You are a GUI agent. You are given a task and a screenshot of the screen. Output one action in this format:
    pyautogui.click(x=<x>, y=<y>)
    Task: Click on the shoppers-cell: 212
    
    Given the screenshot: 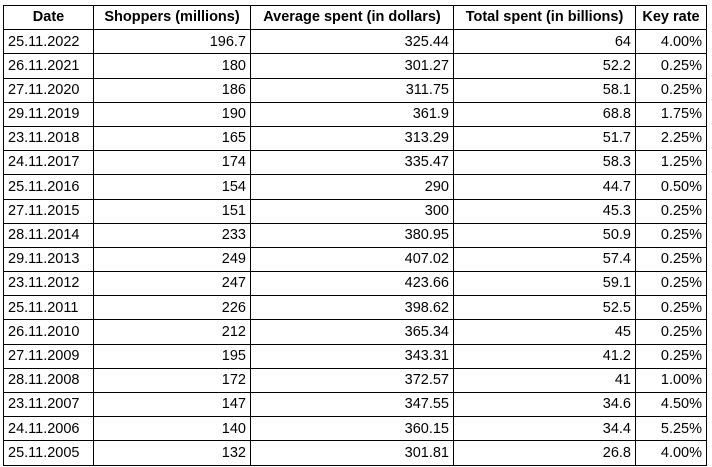 What is the action you would take?
    pyautogui.click(x=172, y=332)
    